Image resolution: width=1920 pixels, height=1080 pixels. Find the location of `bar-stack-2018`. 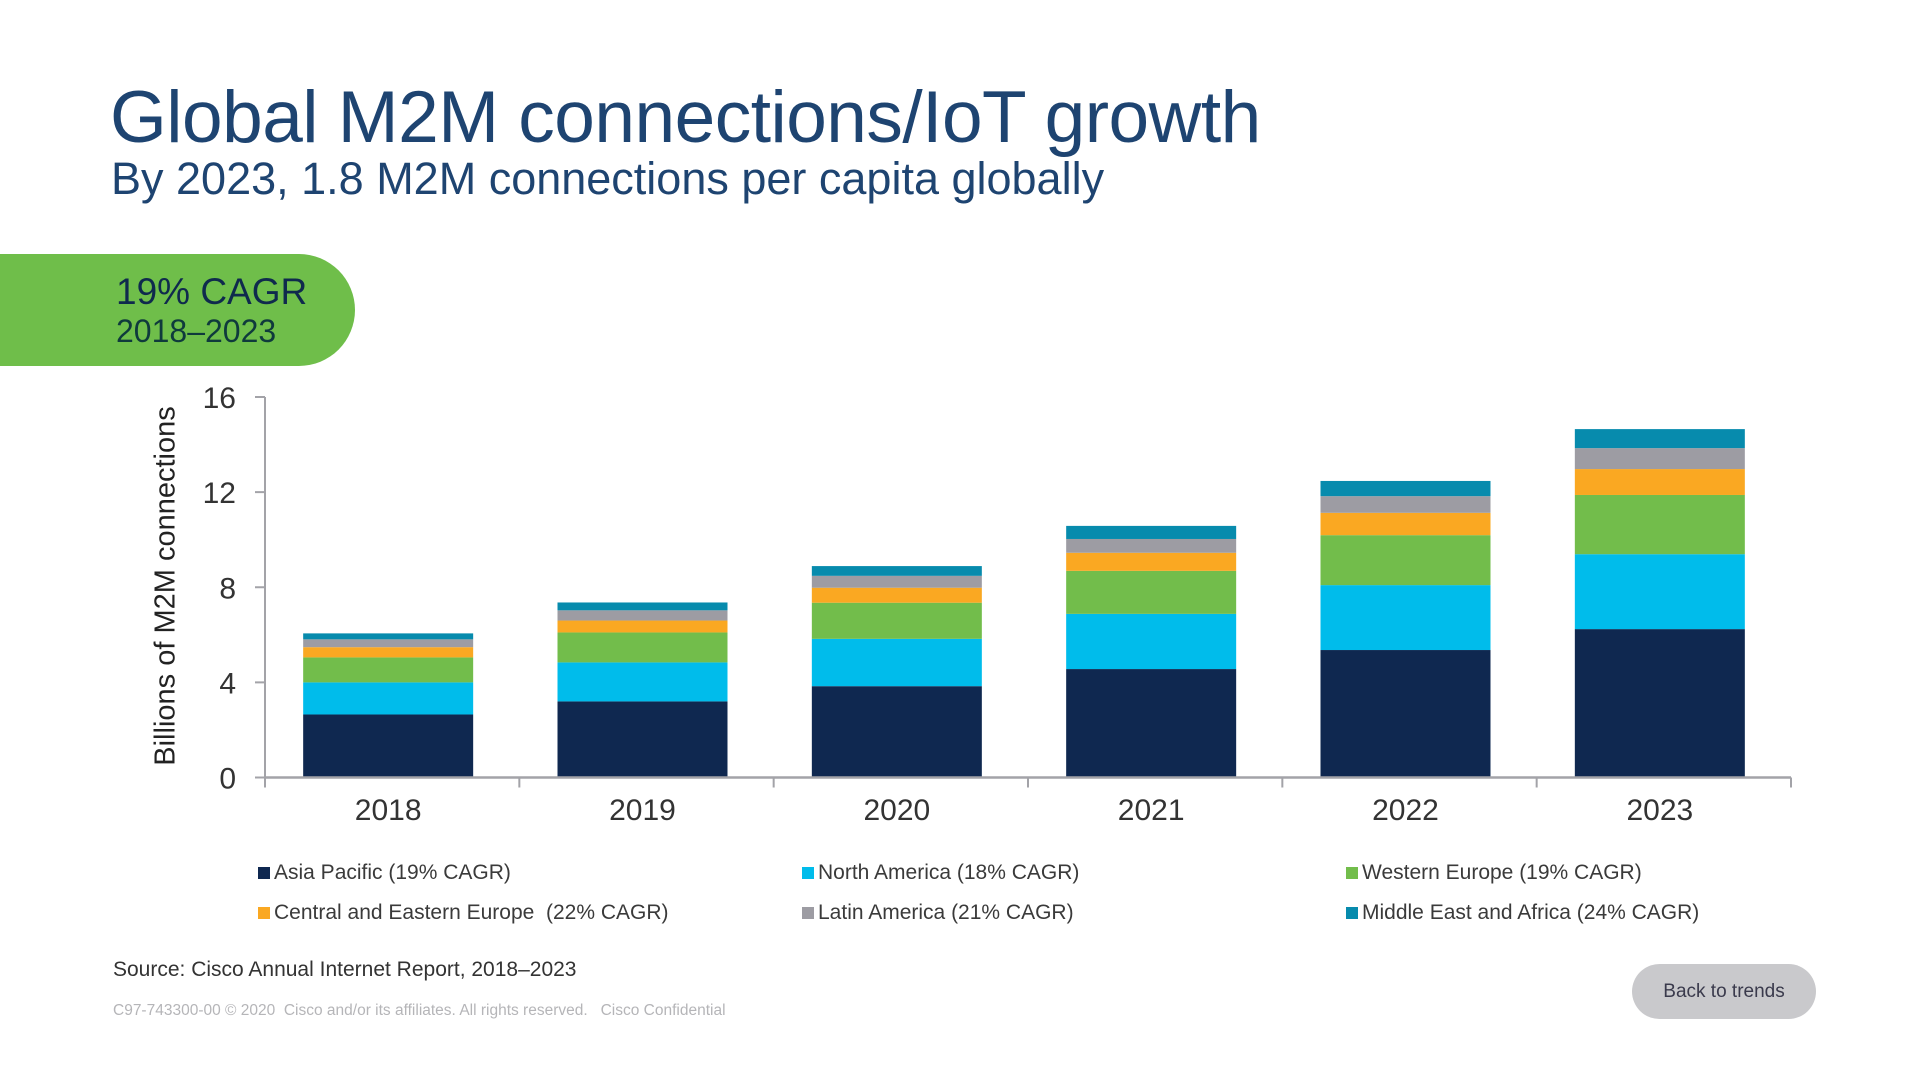

bar-stack-2018 is located at coordinates (388, 705).